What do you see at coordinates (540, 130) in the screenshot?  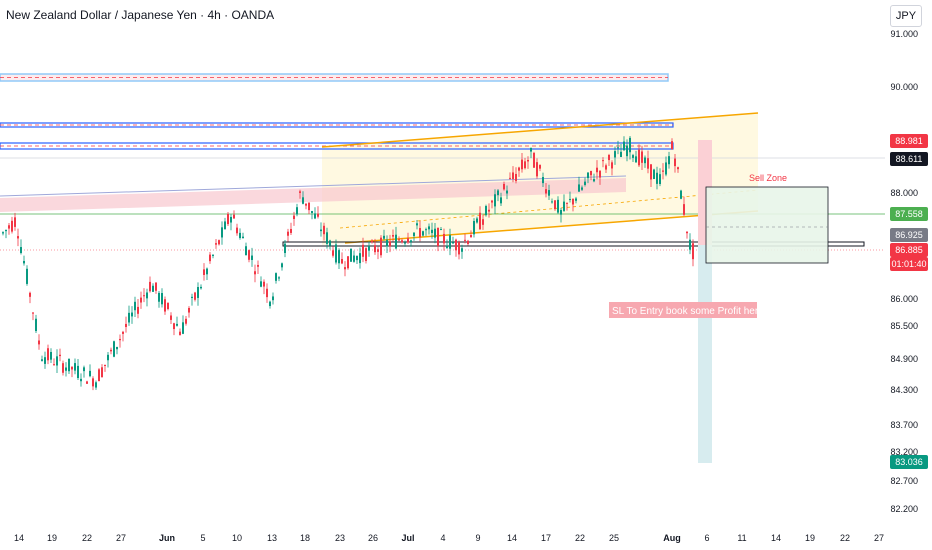 I see `channel-upper` at bounding box center [540, 130].